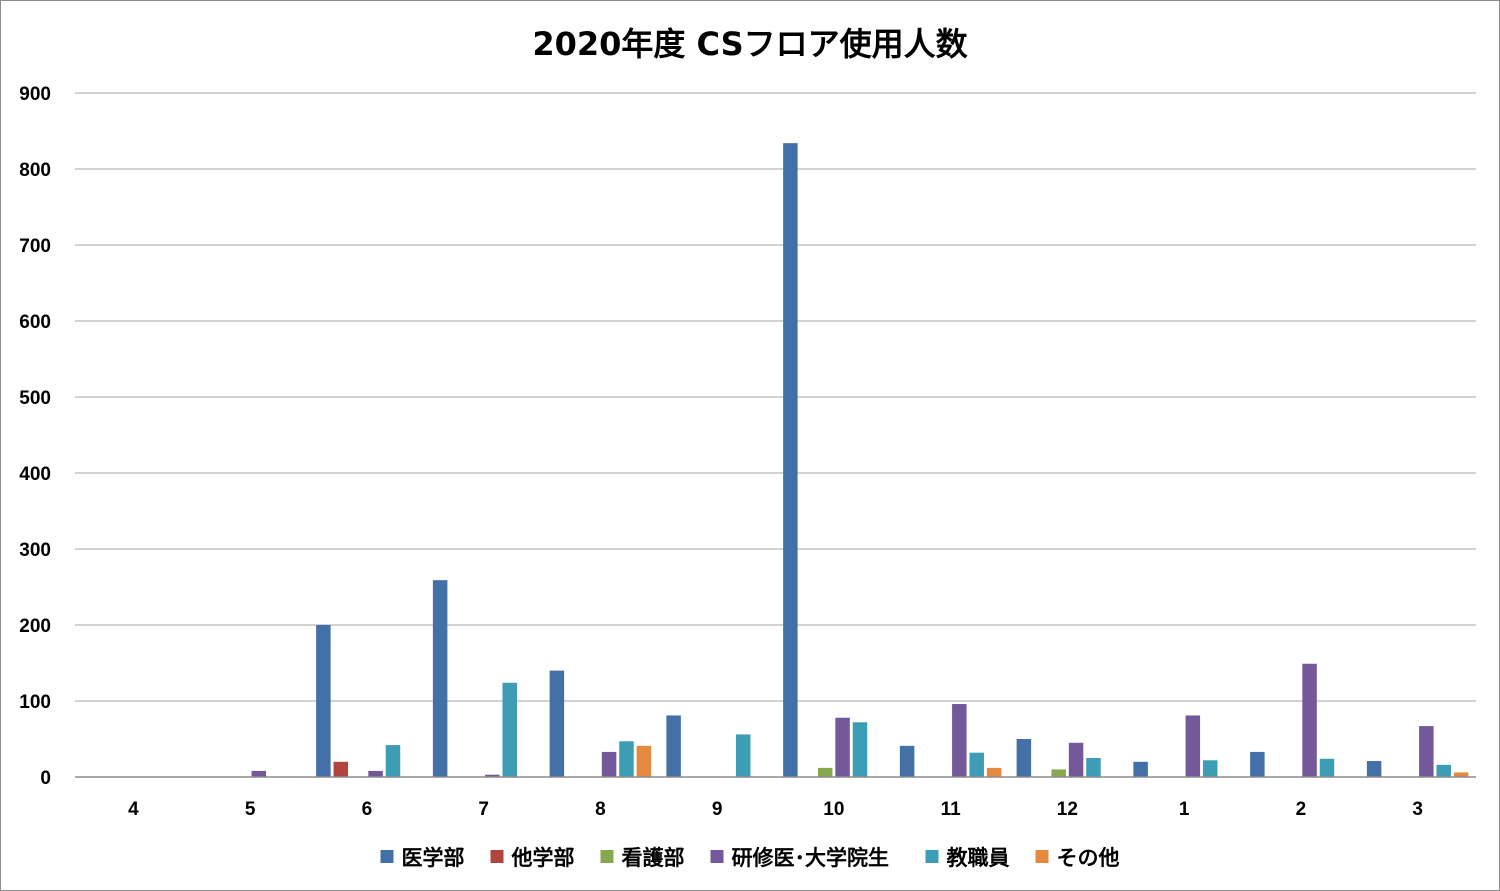  What do you see at coordinates (1184, 809) in the screenshot?
I see `x-tick-label: 1` at bounding box center [1184, 809].